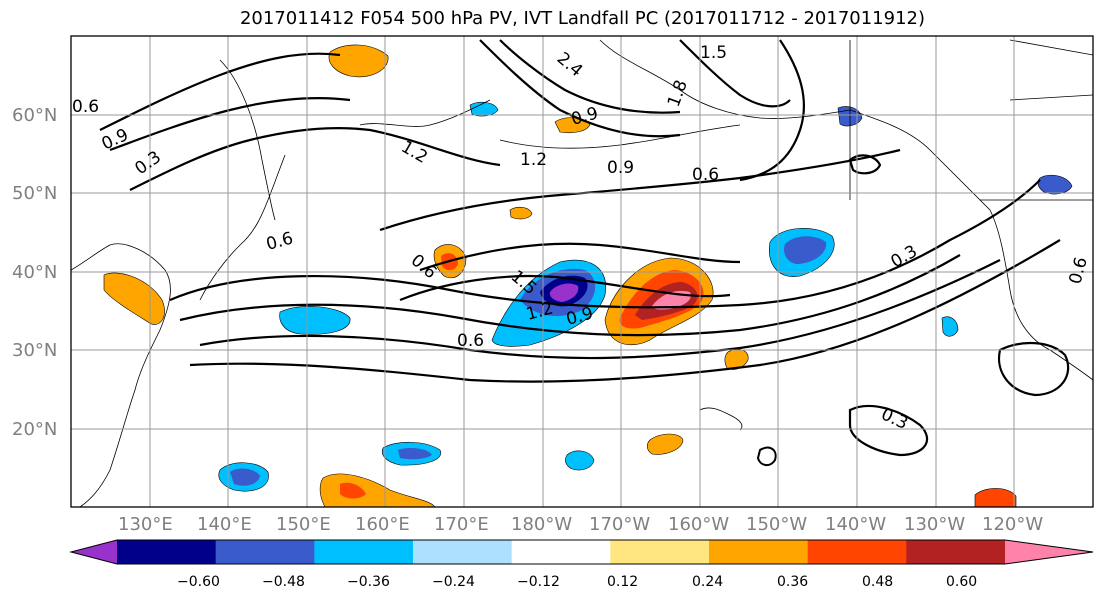 The height and width of the screenshot is (601, 1105). I want to click on coast-kamchatka-west, so click(247, 140).